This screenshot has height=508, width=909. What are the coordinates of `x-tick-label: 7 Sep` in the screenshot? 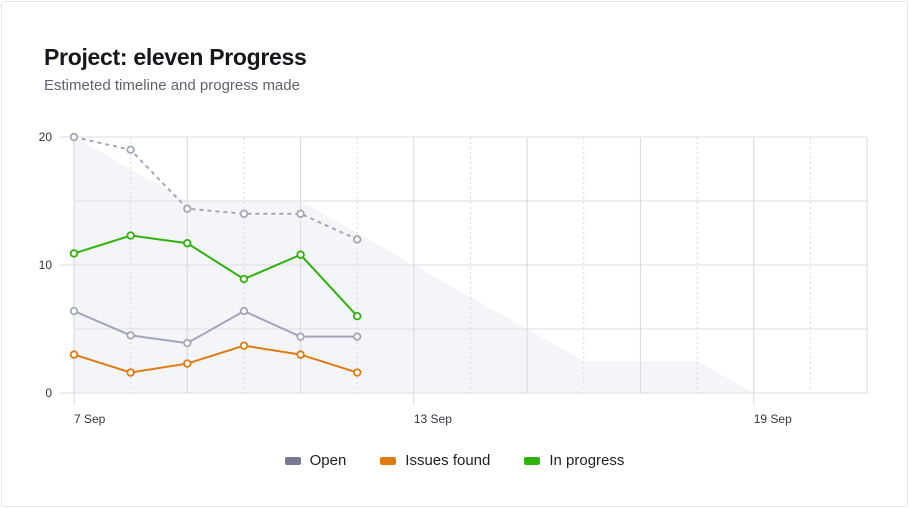 It's located at (90, 419).